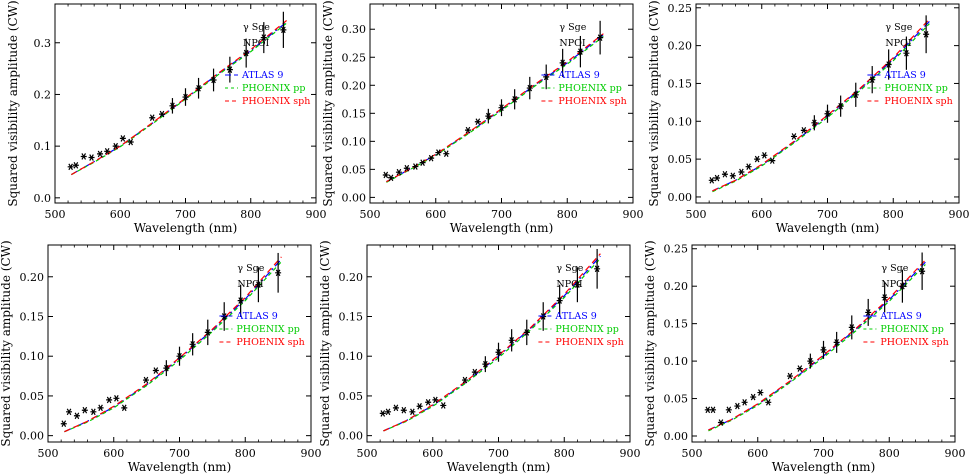 This screenshot has height=476, width=973. I want to click on y-tick-label: 0.1, so click(43, 146).